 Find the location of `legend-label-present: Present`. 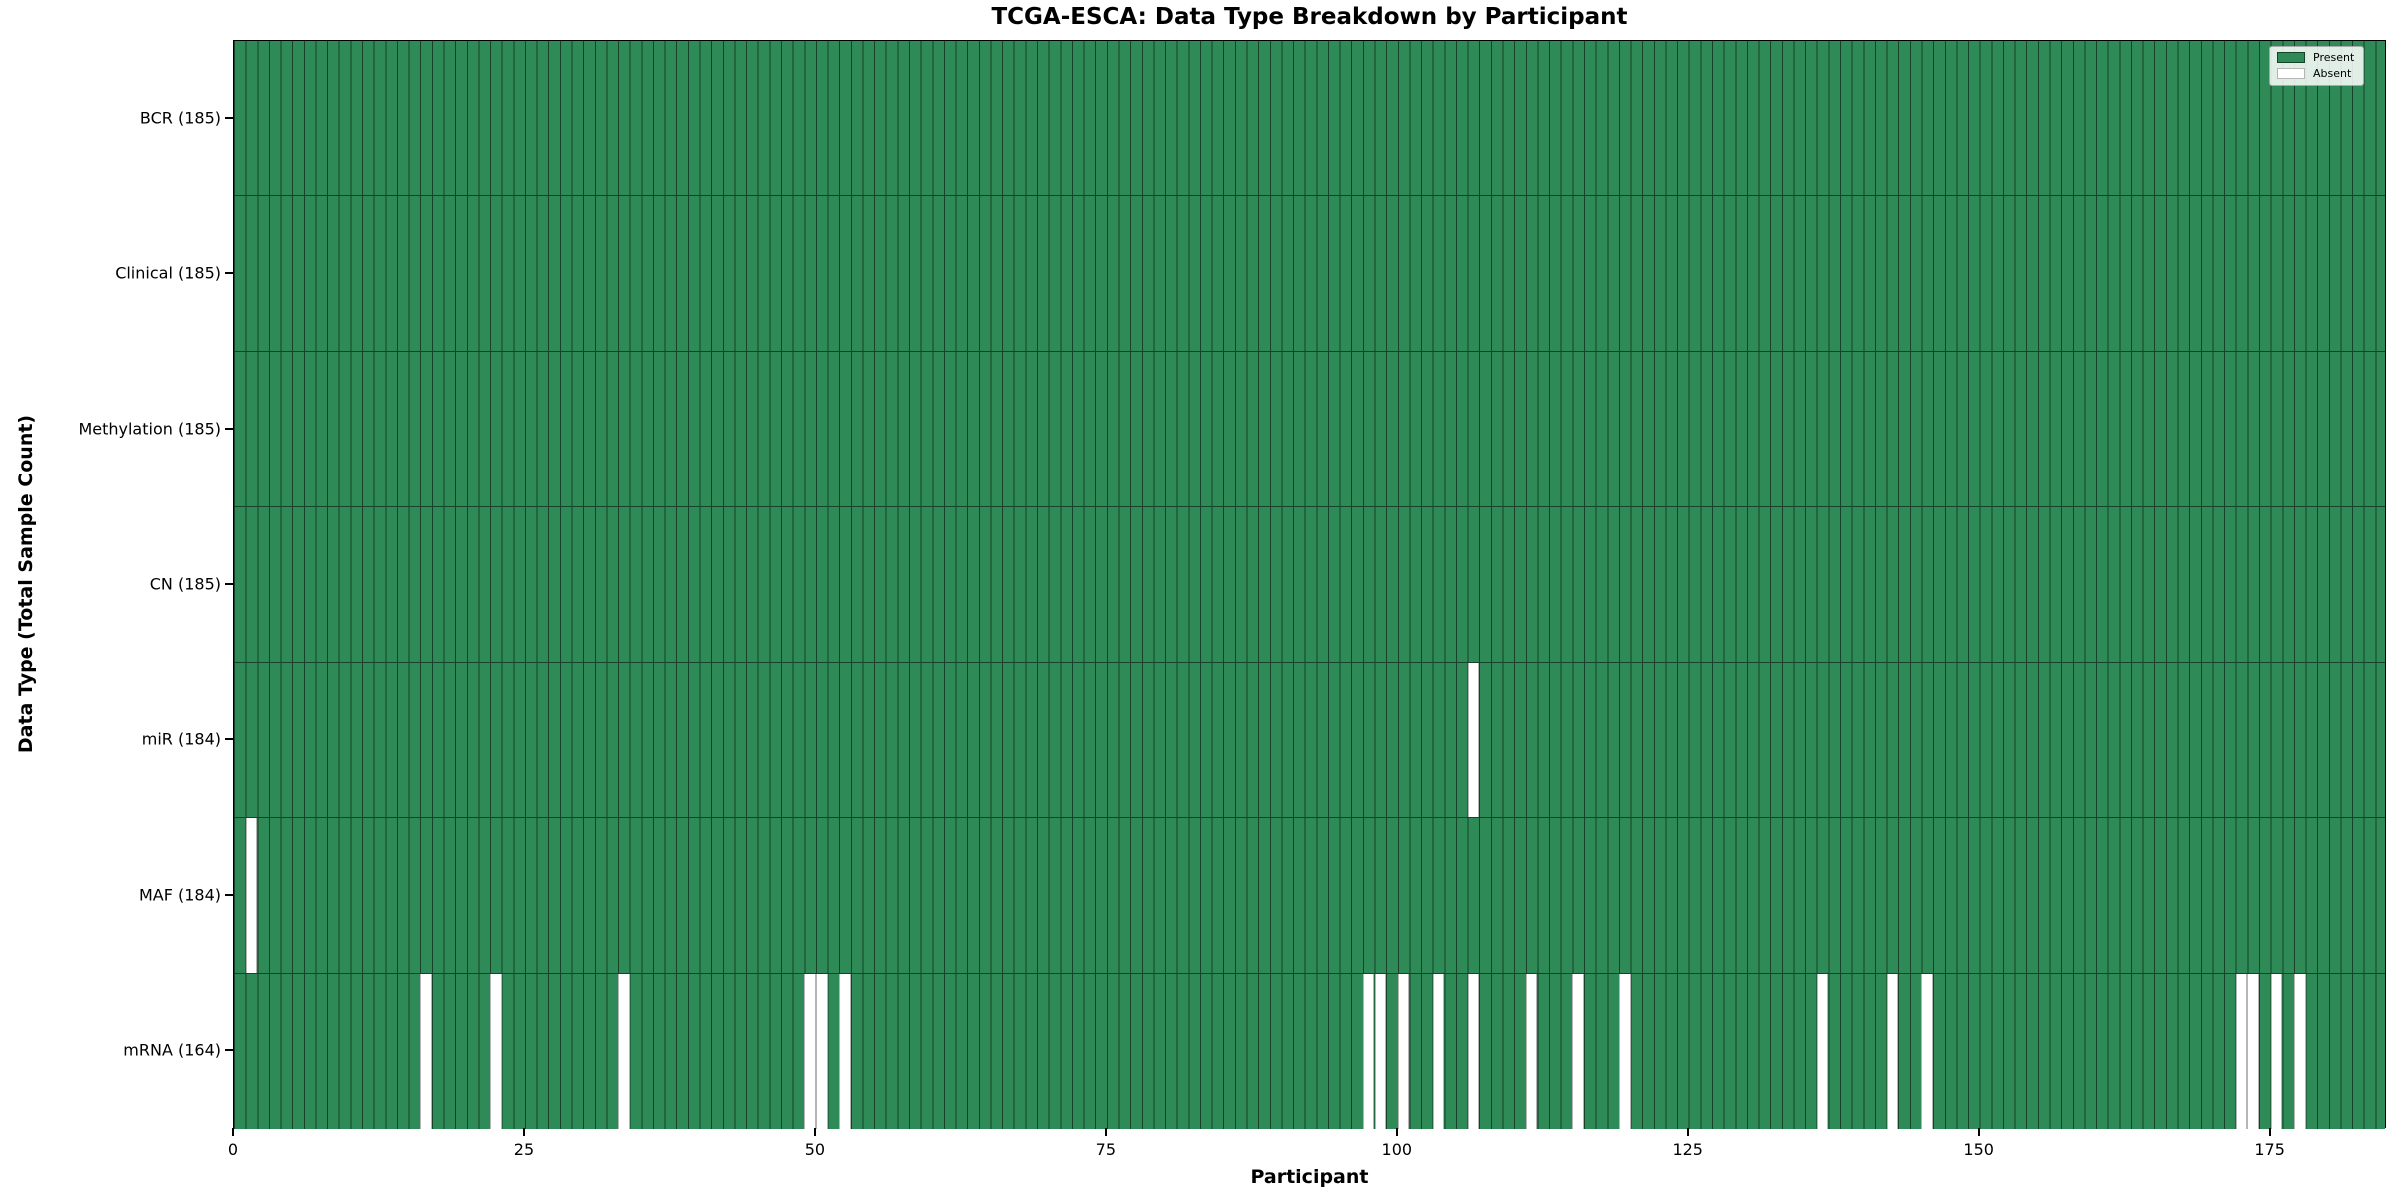

legend-label-present: Present is located at coordinates (2334, 57).